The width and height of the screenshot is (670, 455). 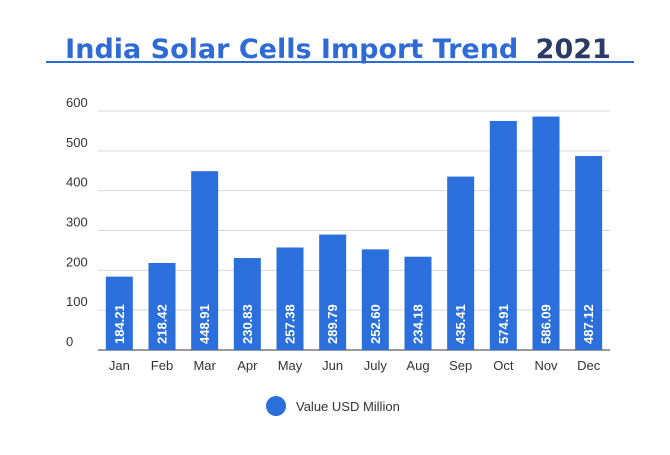 I want to click on chart-title-main: India Solar Cells Import Trend, so click(x=291, y=49).